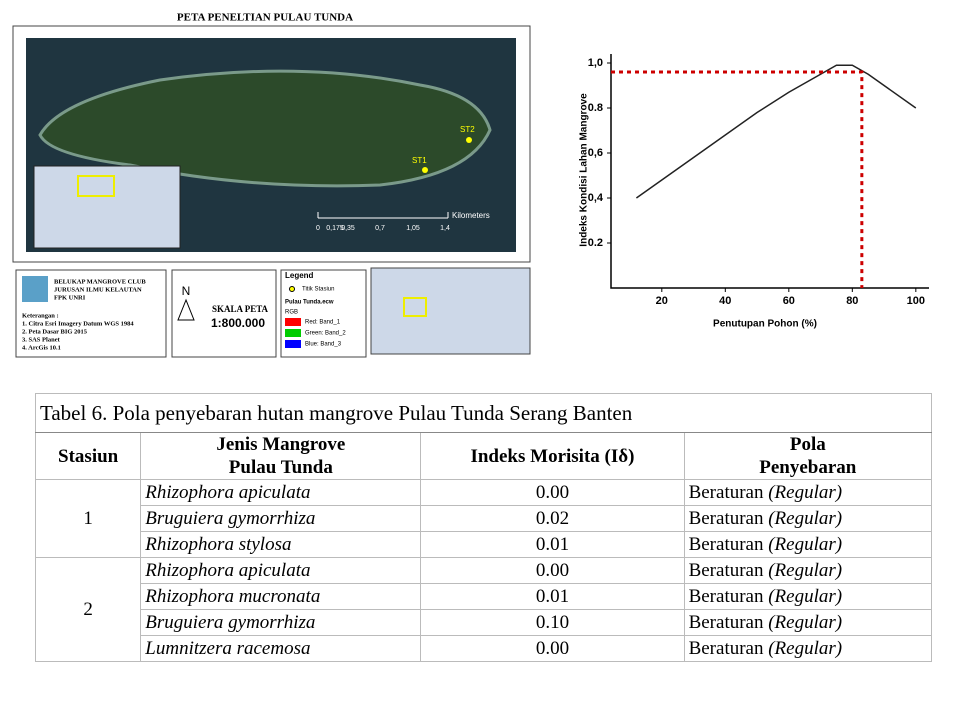 This screenshot has height=720, width=960. What do you see at coordinates (471, 215) in the screenshot?
I see `scale-unit: Kilometers` at bounding box center [471, 215].